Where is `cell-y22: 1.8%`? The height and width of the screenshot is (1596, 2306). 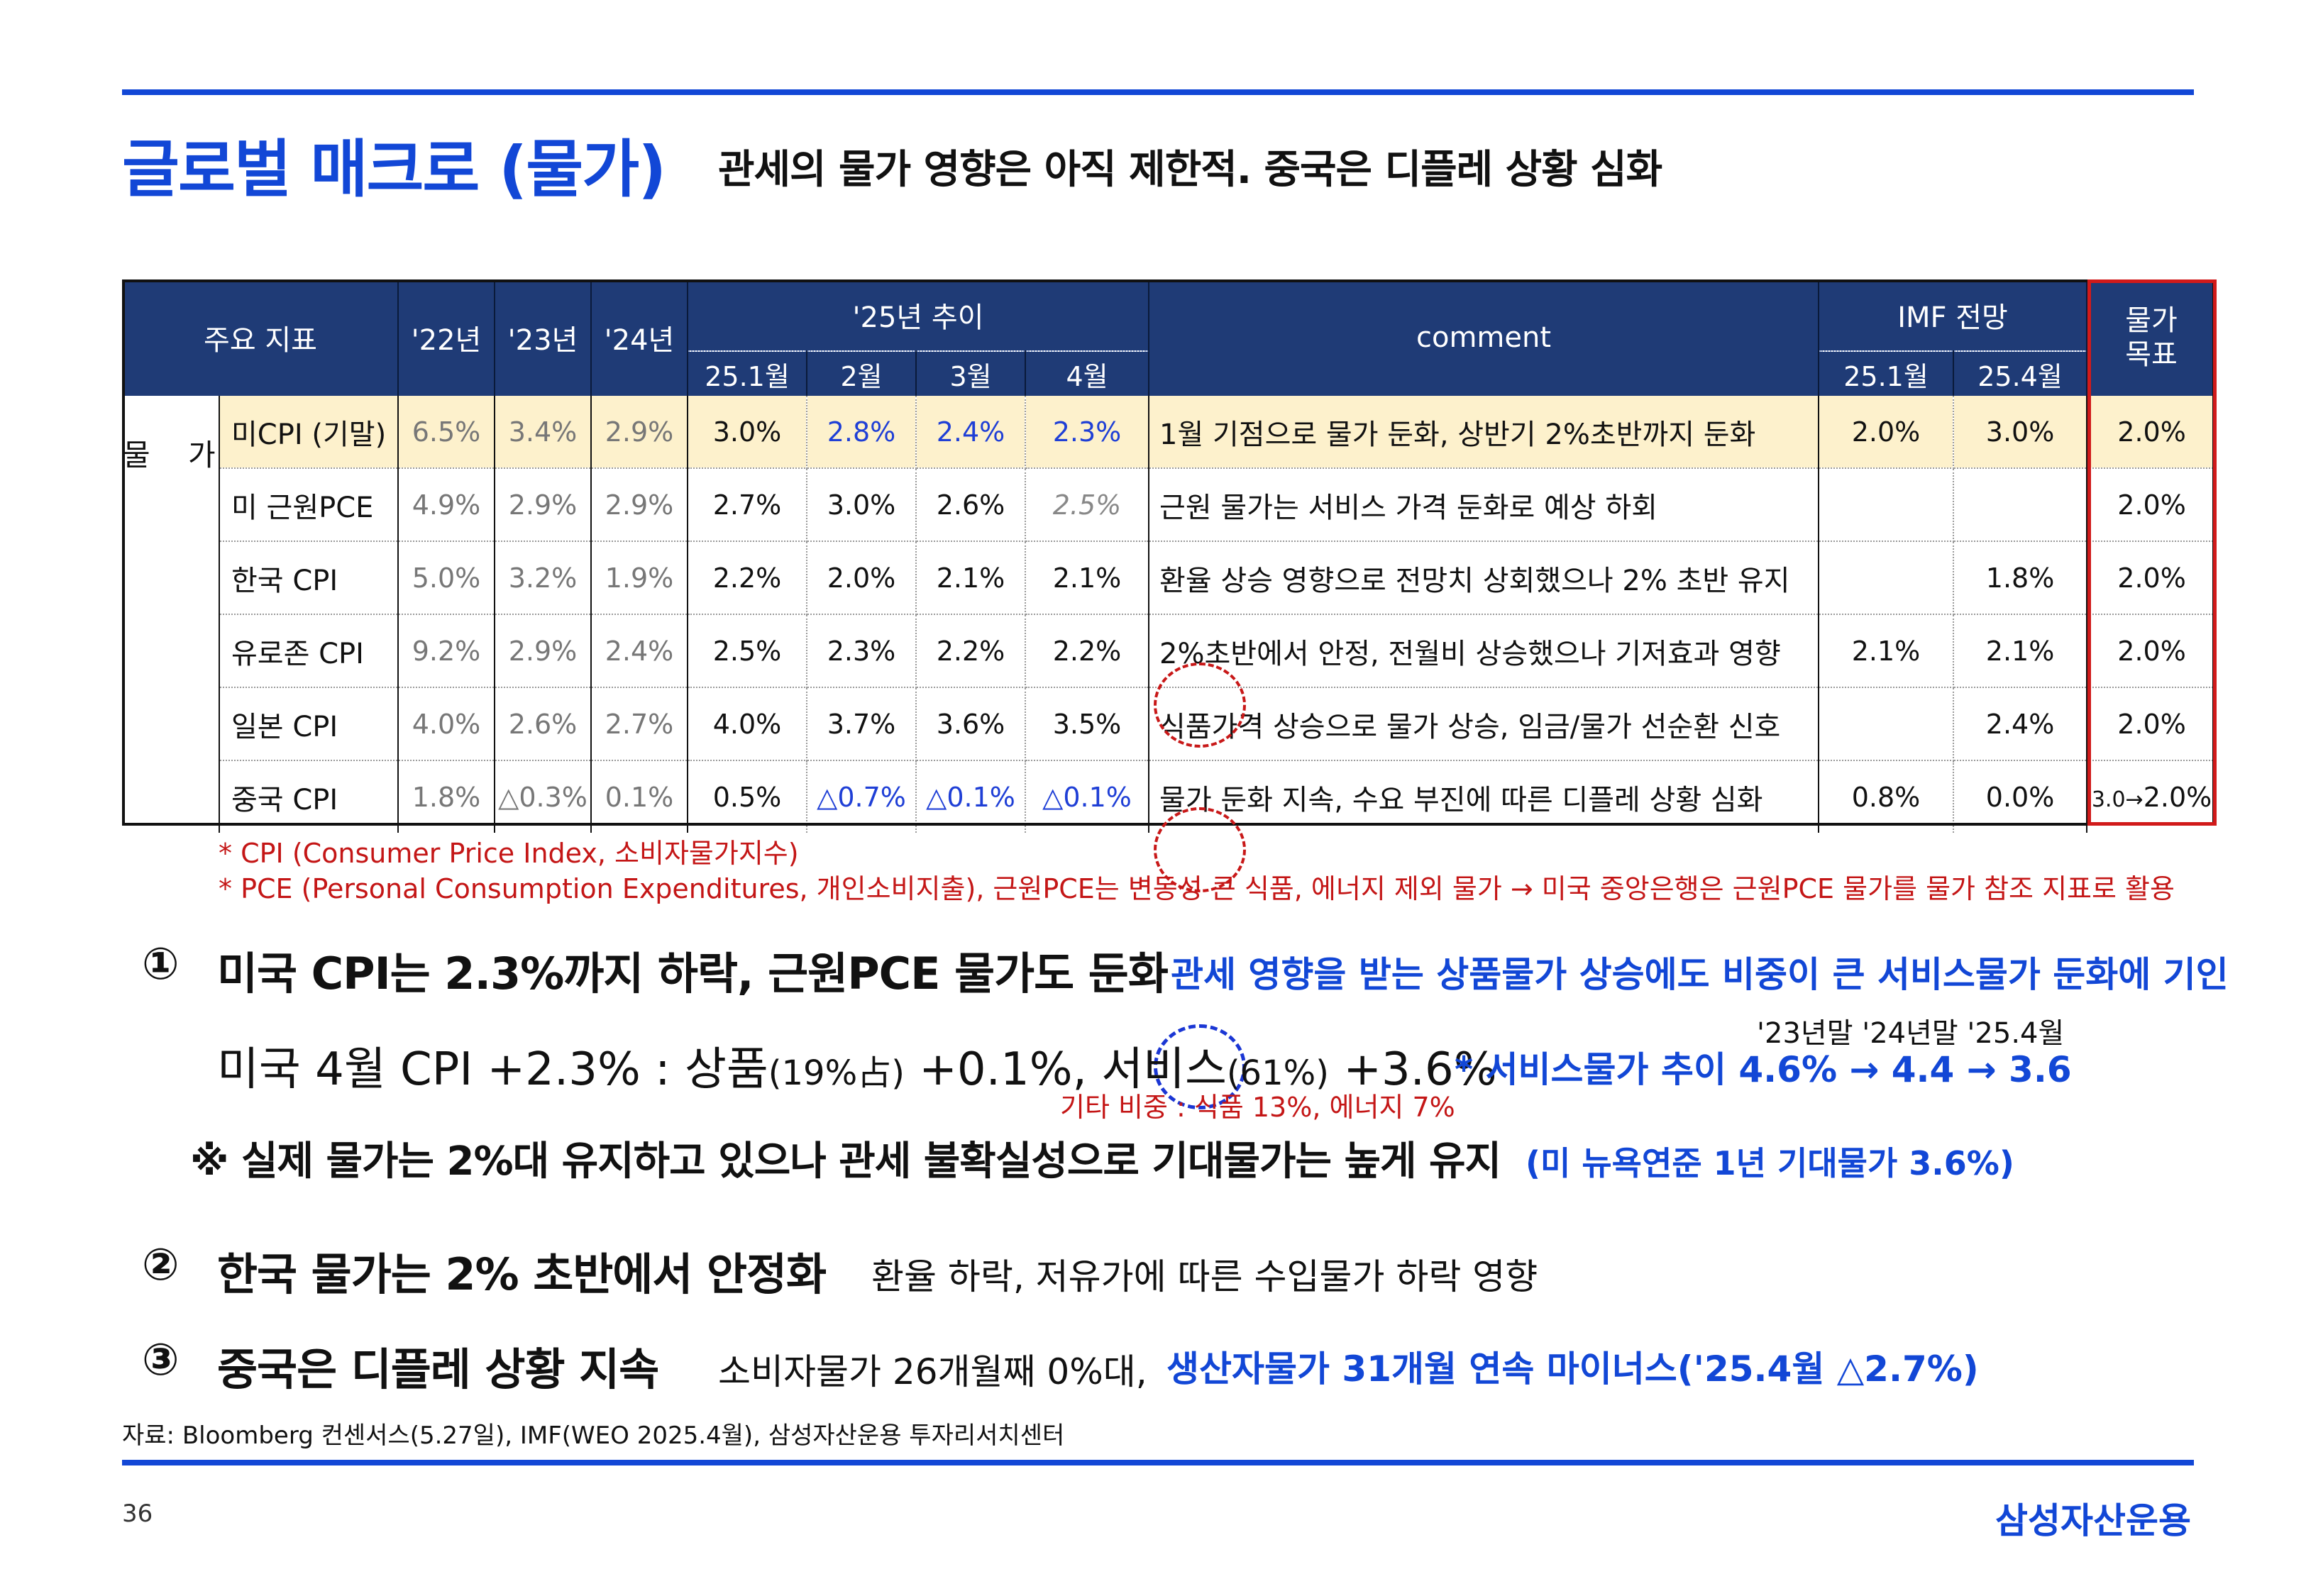 cell-y22: 1.8% is located at coordinates (447, 797).